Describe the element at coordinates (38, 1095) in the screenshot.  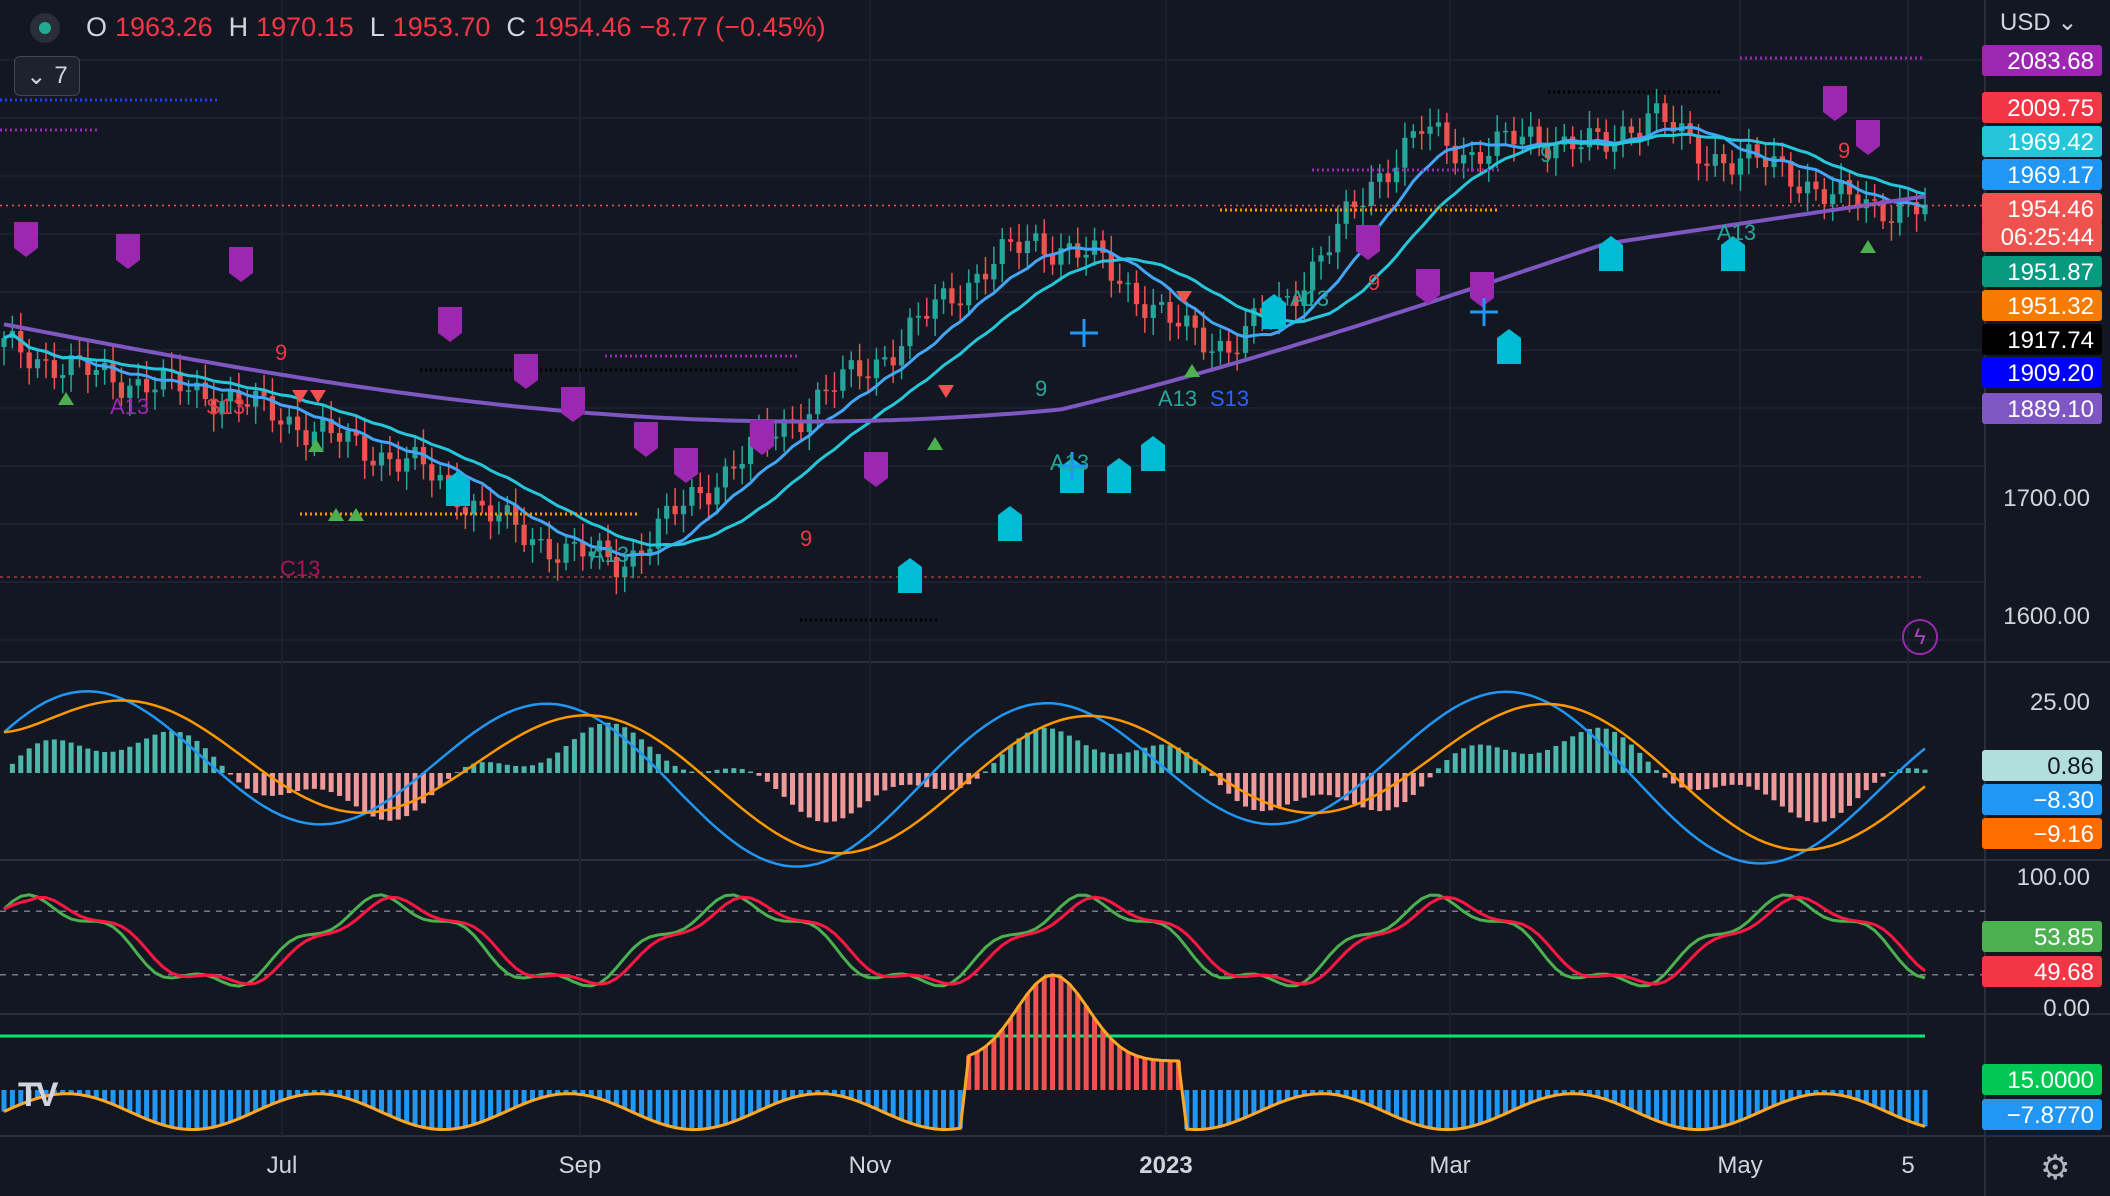
I see `tradingview-logo: TV` at that location.